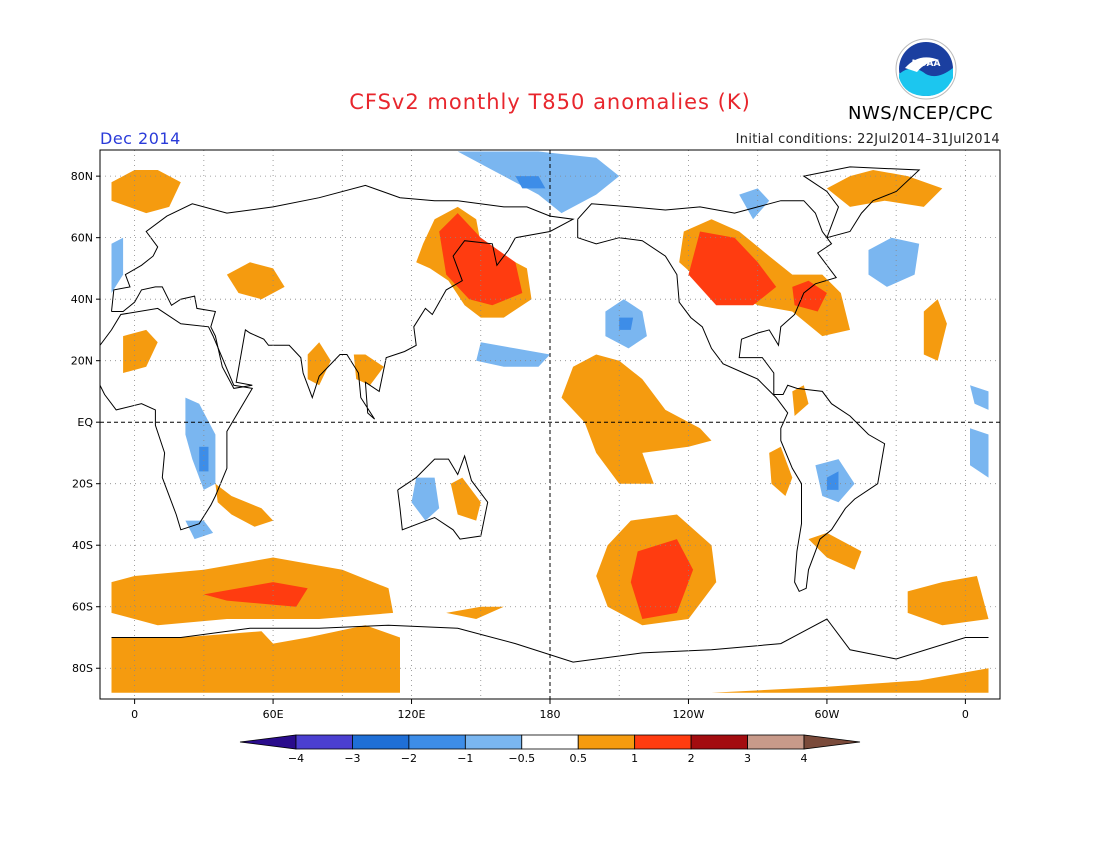  I want to click on noaa-logo: NOAA, so click(926, 69).